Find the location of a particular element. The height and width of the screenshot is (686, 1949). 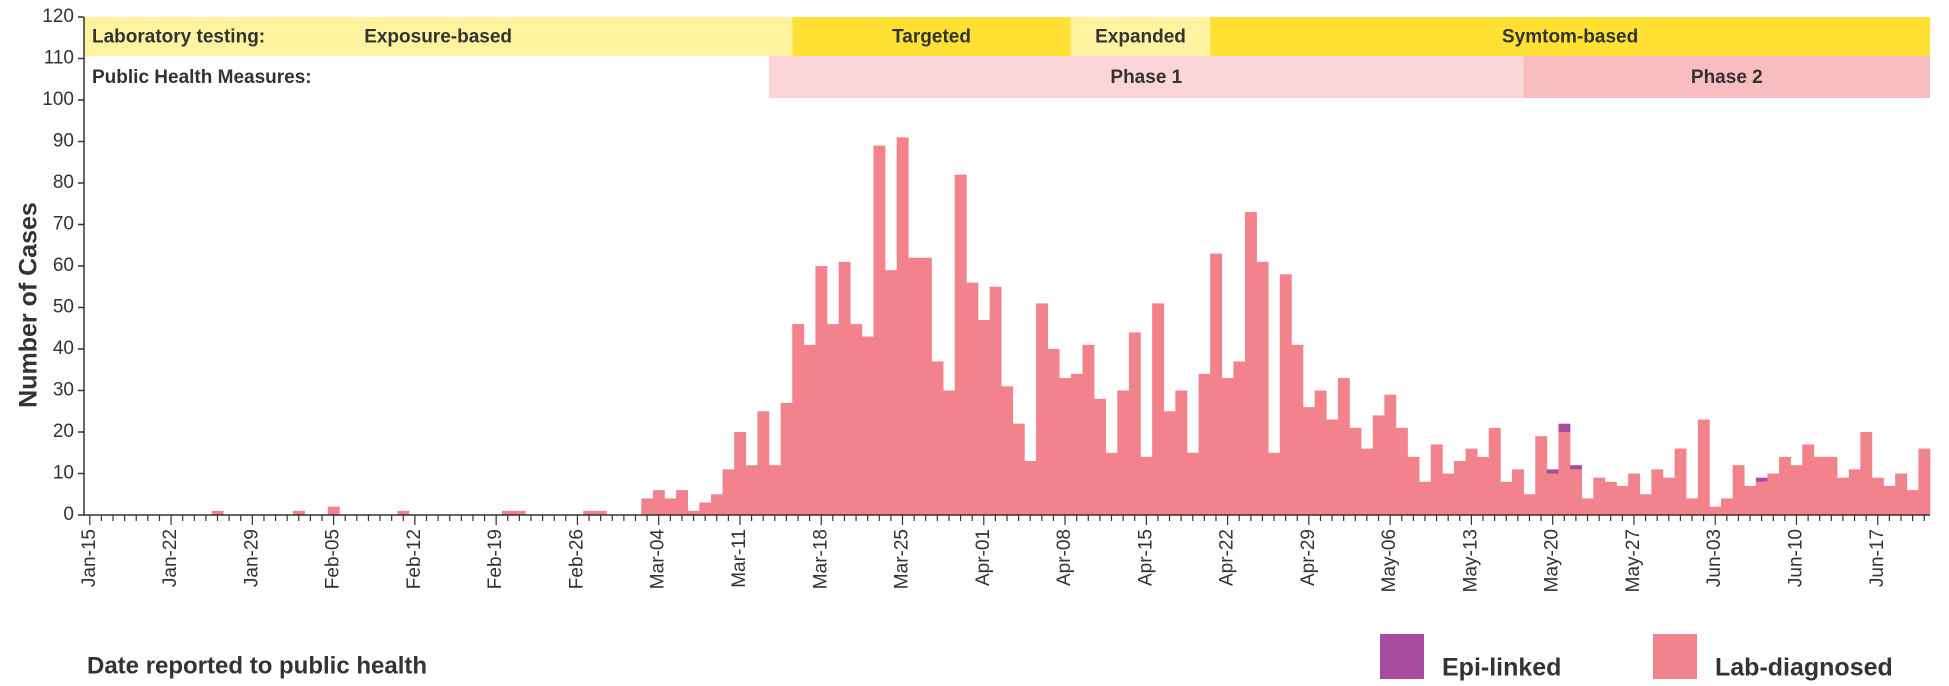

x-tick-label: Mar-18 is located at coordinates (820, 559).